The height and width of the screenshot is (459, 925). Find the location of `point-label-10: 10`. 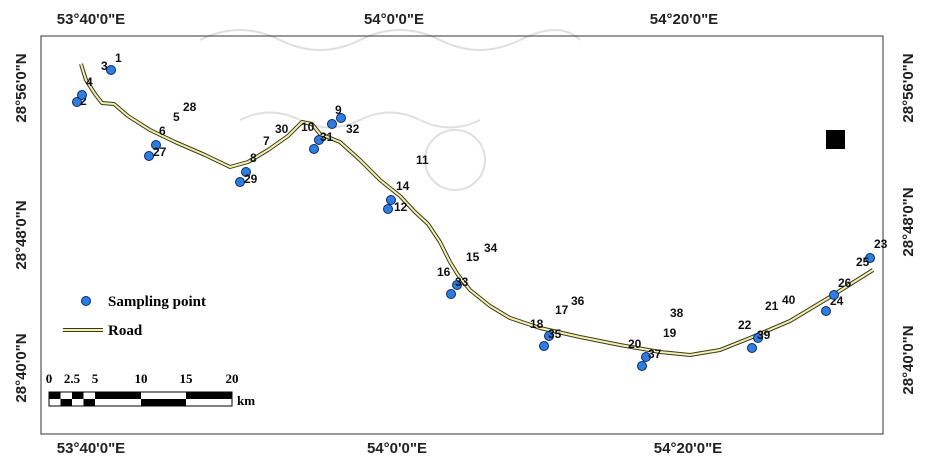

point-label-10: 10 is located at coordinates (308, 127).